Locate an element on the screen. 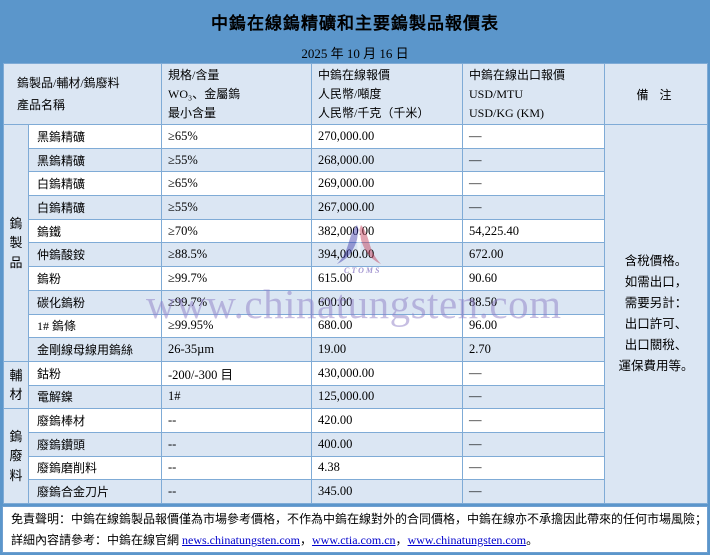 The height and width of the screenshot is (555, 710). table-row: 白鎢精礦 ≥65% 269,000.00 — is located at coordinates (356, 184).